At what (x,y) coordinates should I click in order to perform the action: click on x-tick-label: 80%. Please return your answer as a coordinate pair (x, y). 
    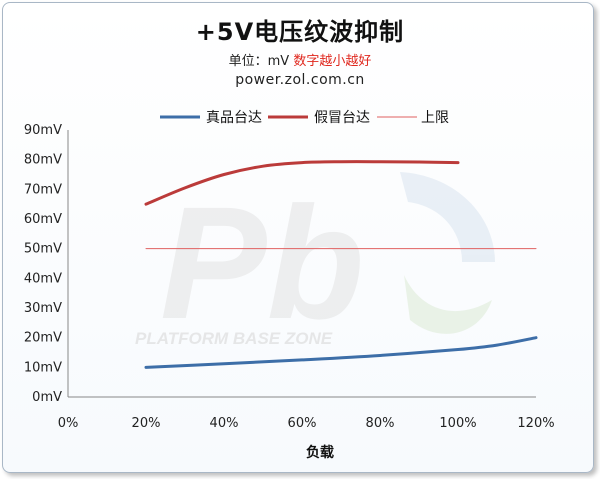
    Looking at the image, I should click on (380, 423).